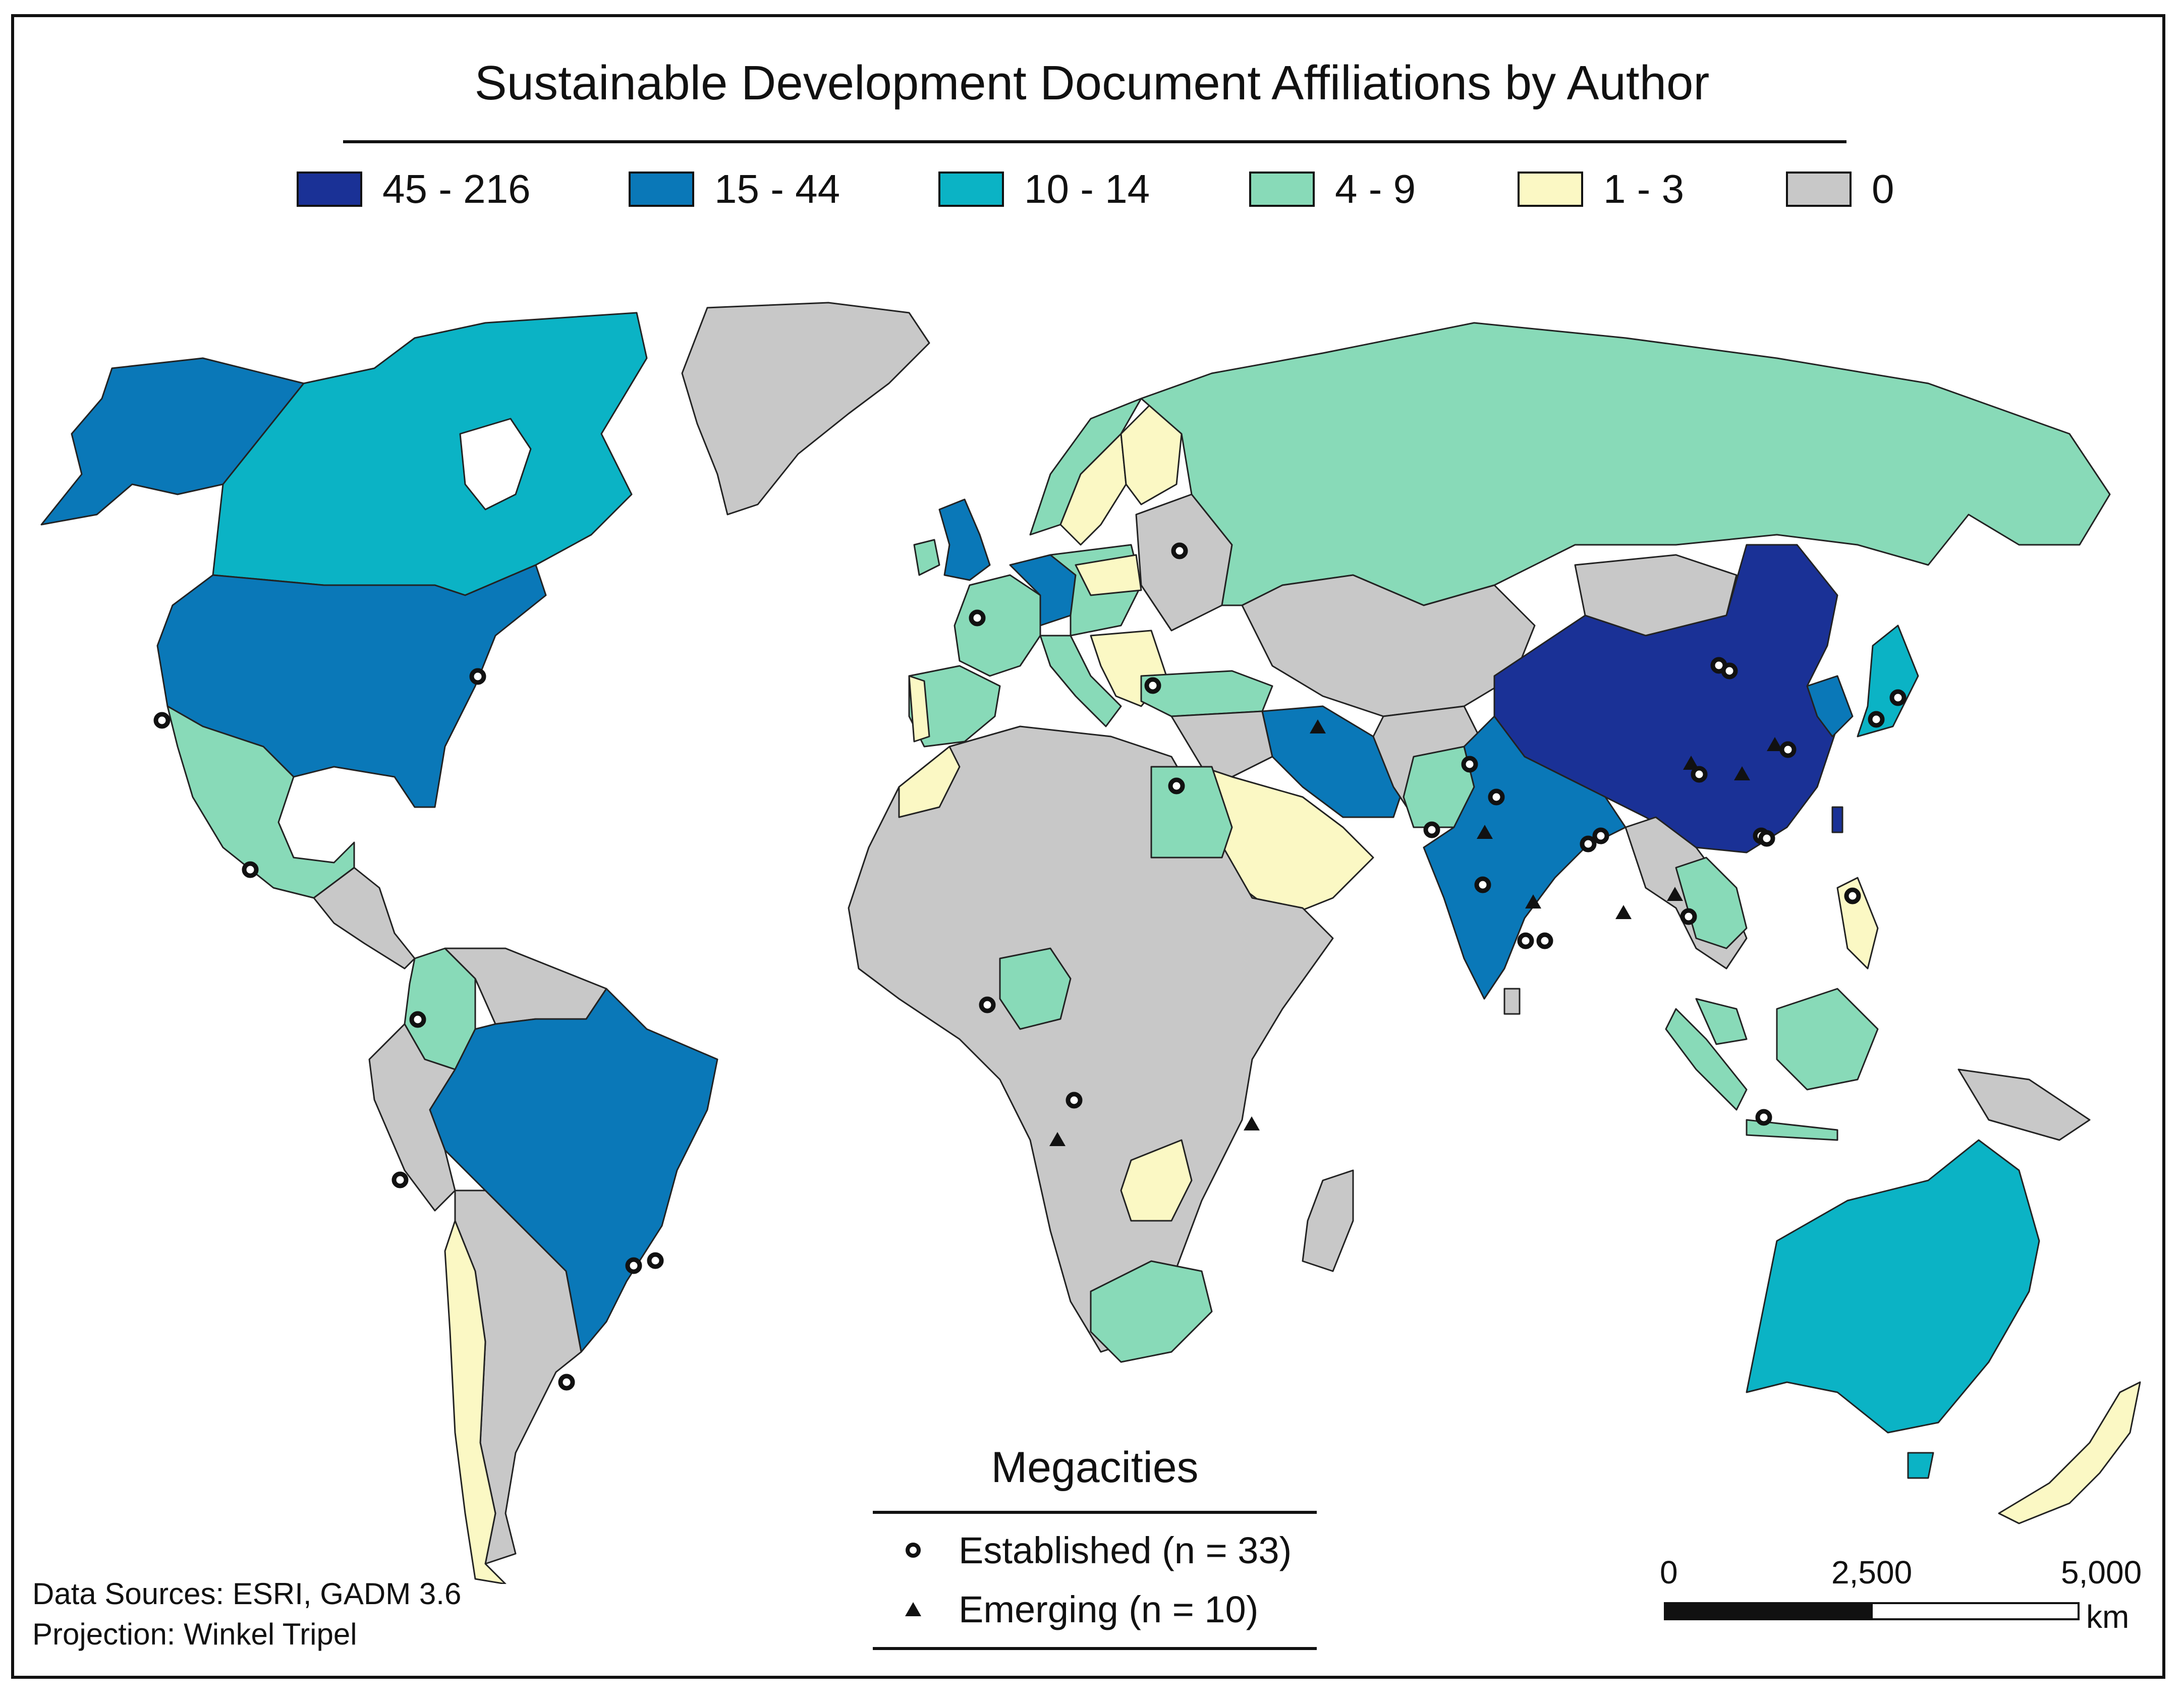 Image resolution: width=2184 pixels, height=1702 pixels. I want to click on chile, so click(475, 1402).